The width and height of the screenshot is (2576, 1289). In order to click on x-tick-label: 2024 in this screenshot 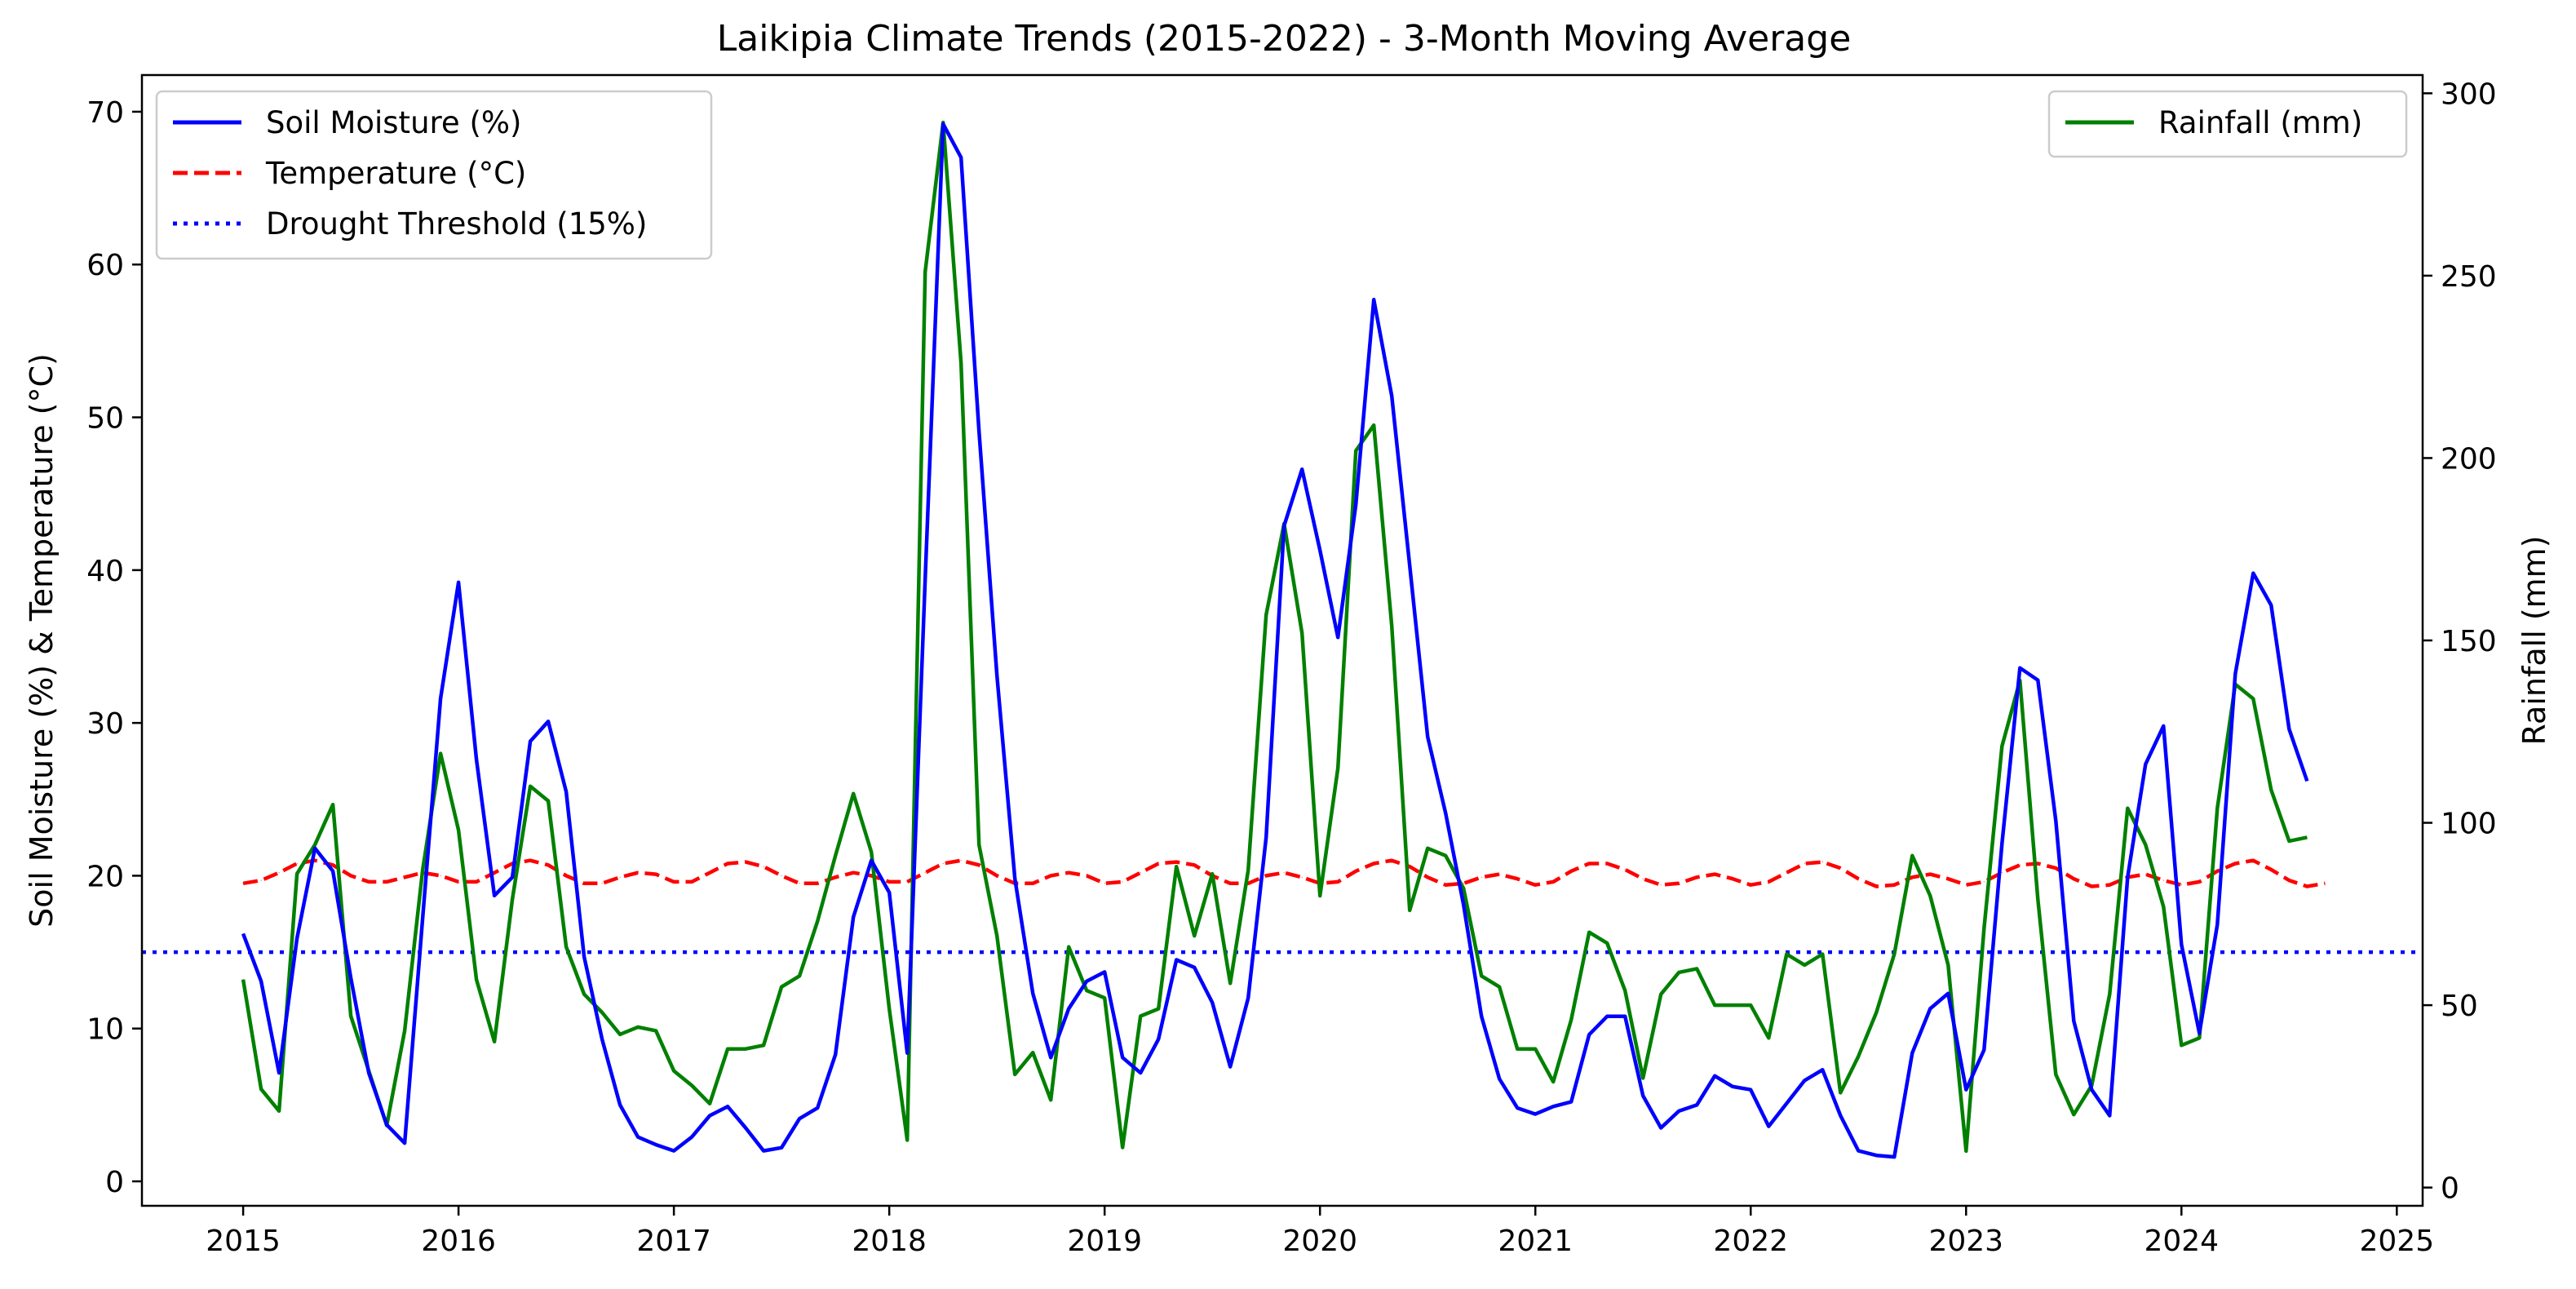, I will do `click(2181, 1241)`.